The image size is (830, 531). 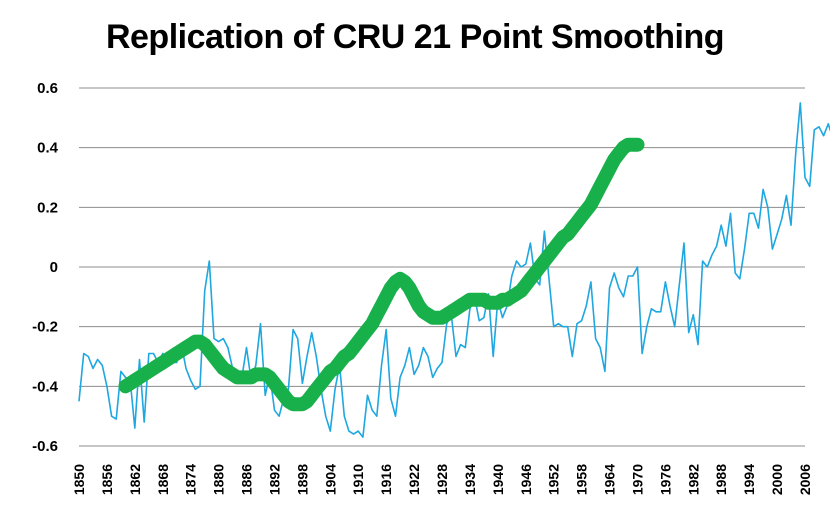 I want to click on x-tick-label: 1922, so click(x=414, y=479).